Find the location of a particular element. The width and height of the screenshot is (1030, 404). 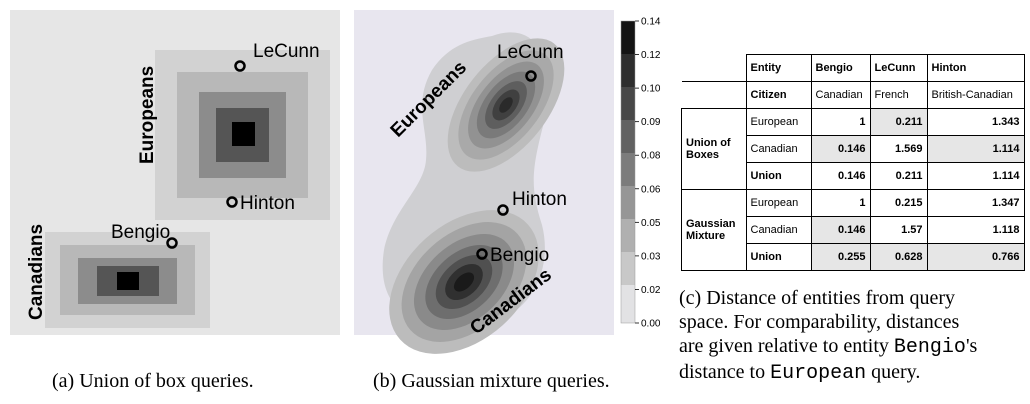

entity-label-bengio-a: Bengio is located at coordinates (140, 232).